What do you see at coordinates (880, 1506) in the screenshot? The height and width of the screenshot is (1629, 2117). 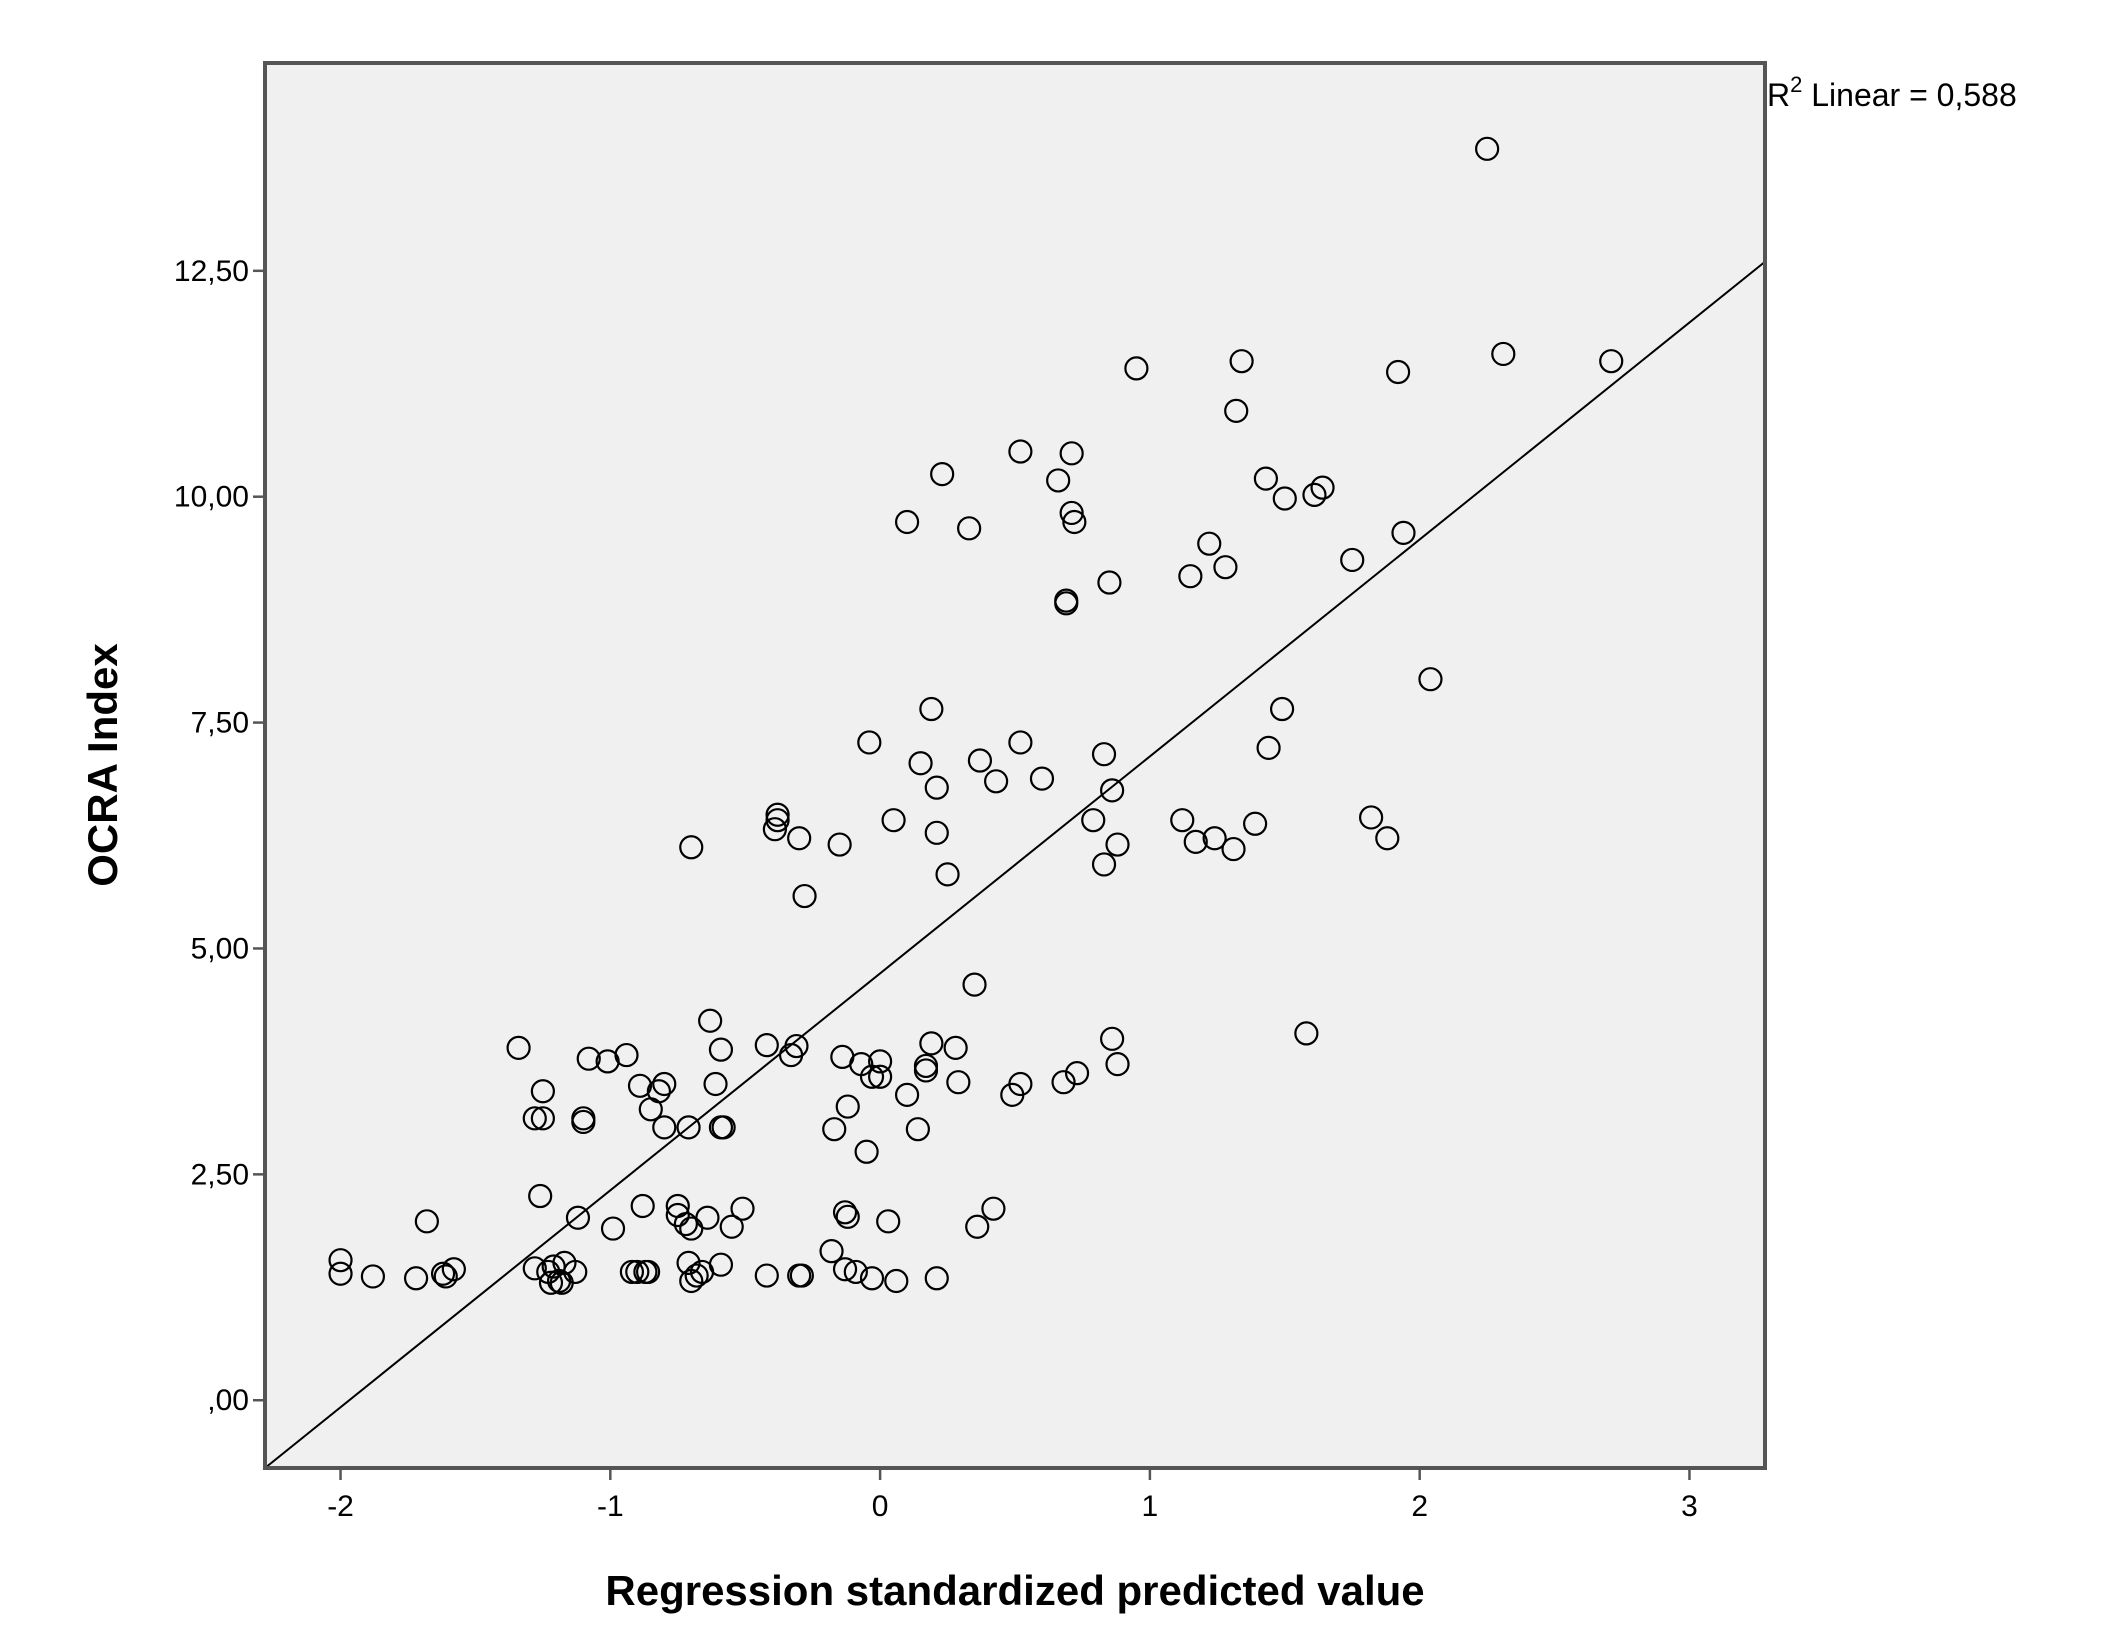 I see `x-tick-label: 0` at bounding box center [880, 1506].